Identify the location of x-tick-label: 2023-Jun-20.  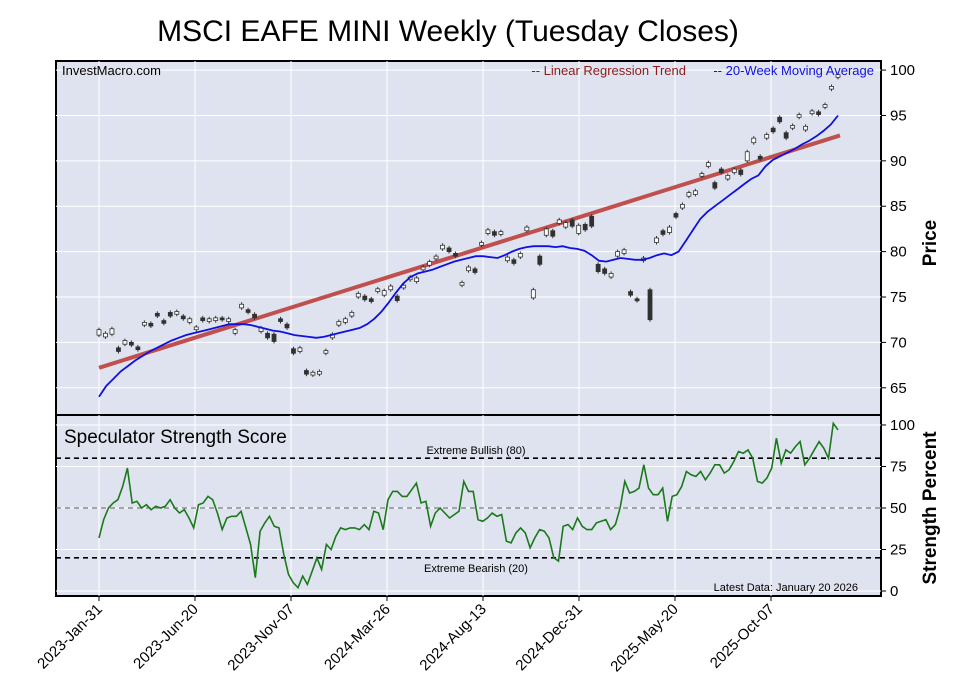
(166, 637).